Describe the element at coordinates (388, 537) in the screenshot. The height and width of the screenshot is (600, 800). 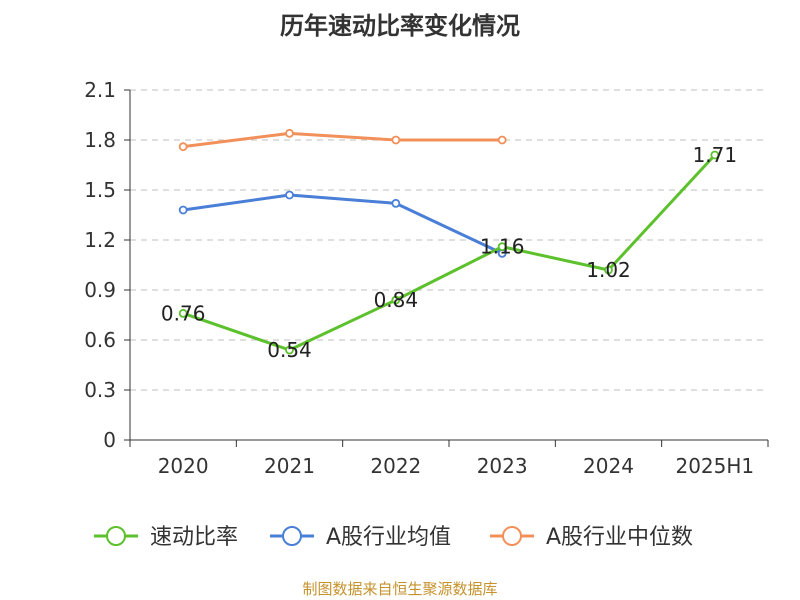
I see `legend-label: A股行业均值` at that location.